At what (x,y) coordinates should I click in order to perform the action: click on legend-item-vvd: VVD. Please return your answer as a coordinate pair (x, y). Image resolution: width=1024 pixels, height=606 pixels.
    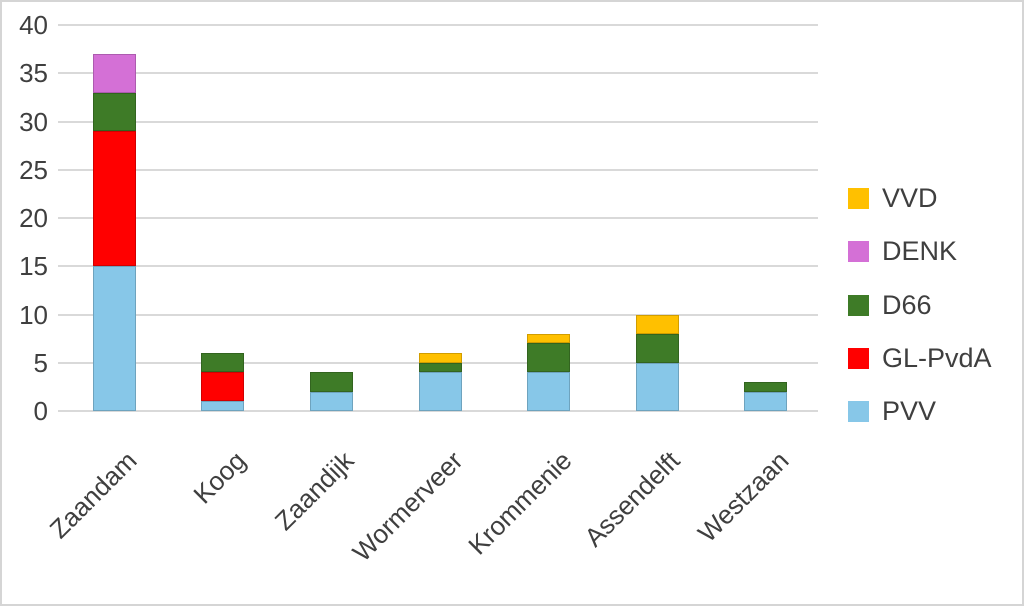
    Looking at the image, I should click on (893, 198).